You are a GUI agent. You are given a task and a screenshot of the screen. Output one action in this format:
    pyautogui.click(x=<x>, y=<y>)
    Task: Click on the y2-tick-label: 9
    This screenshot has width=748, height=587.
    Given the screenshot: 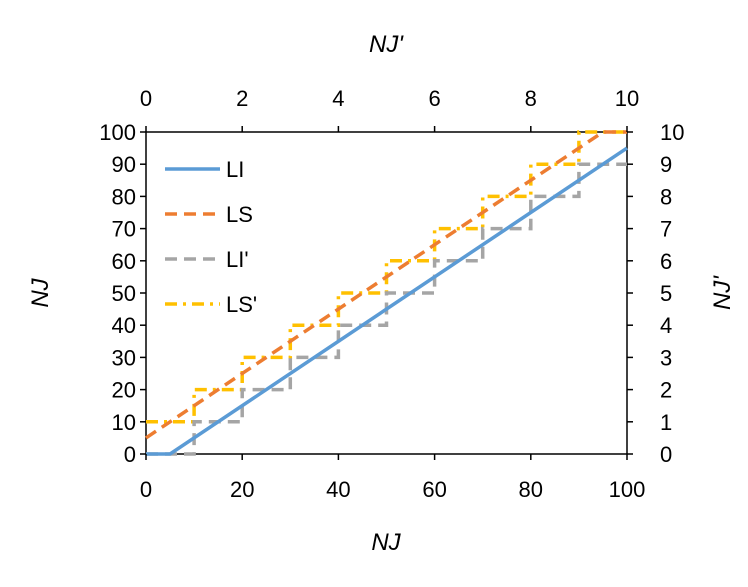 What is the action you would take?
    pyautogui.click(x=666, y=164)
    